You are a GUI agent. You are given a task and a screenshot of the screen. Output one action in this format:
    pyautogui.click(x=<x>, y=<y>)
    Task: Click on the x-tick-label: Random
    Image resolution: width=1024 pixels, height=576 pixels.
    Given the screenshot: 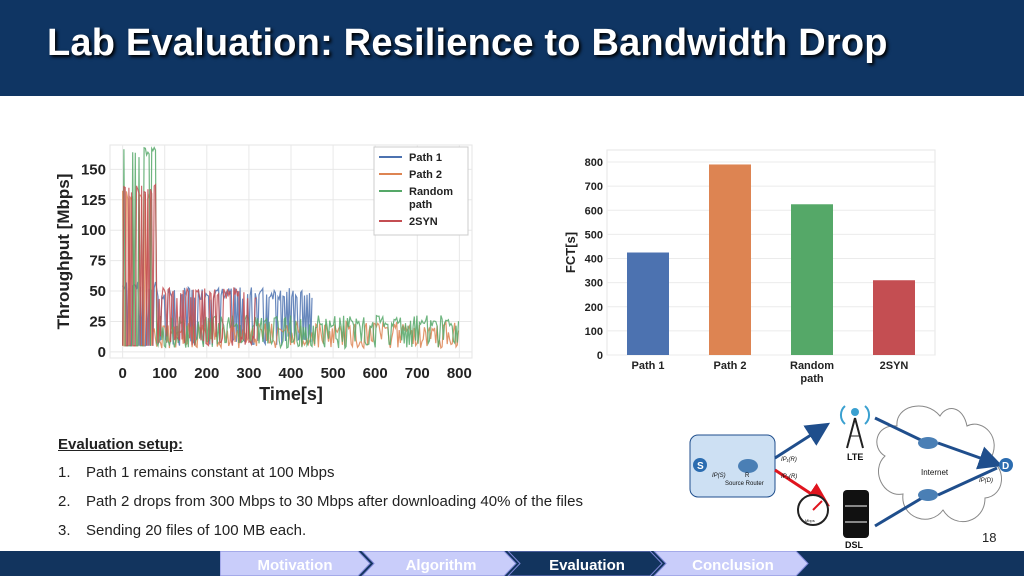 What is the action you would take?
    pyautogui.click(x=812, y=366)
    